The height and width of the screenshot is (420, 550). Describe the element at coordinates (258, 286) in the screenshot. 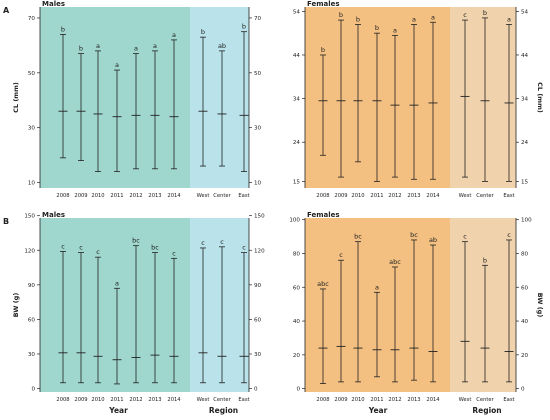

I see `bw-males-ytick-label-right: 90` at that location.